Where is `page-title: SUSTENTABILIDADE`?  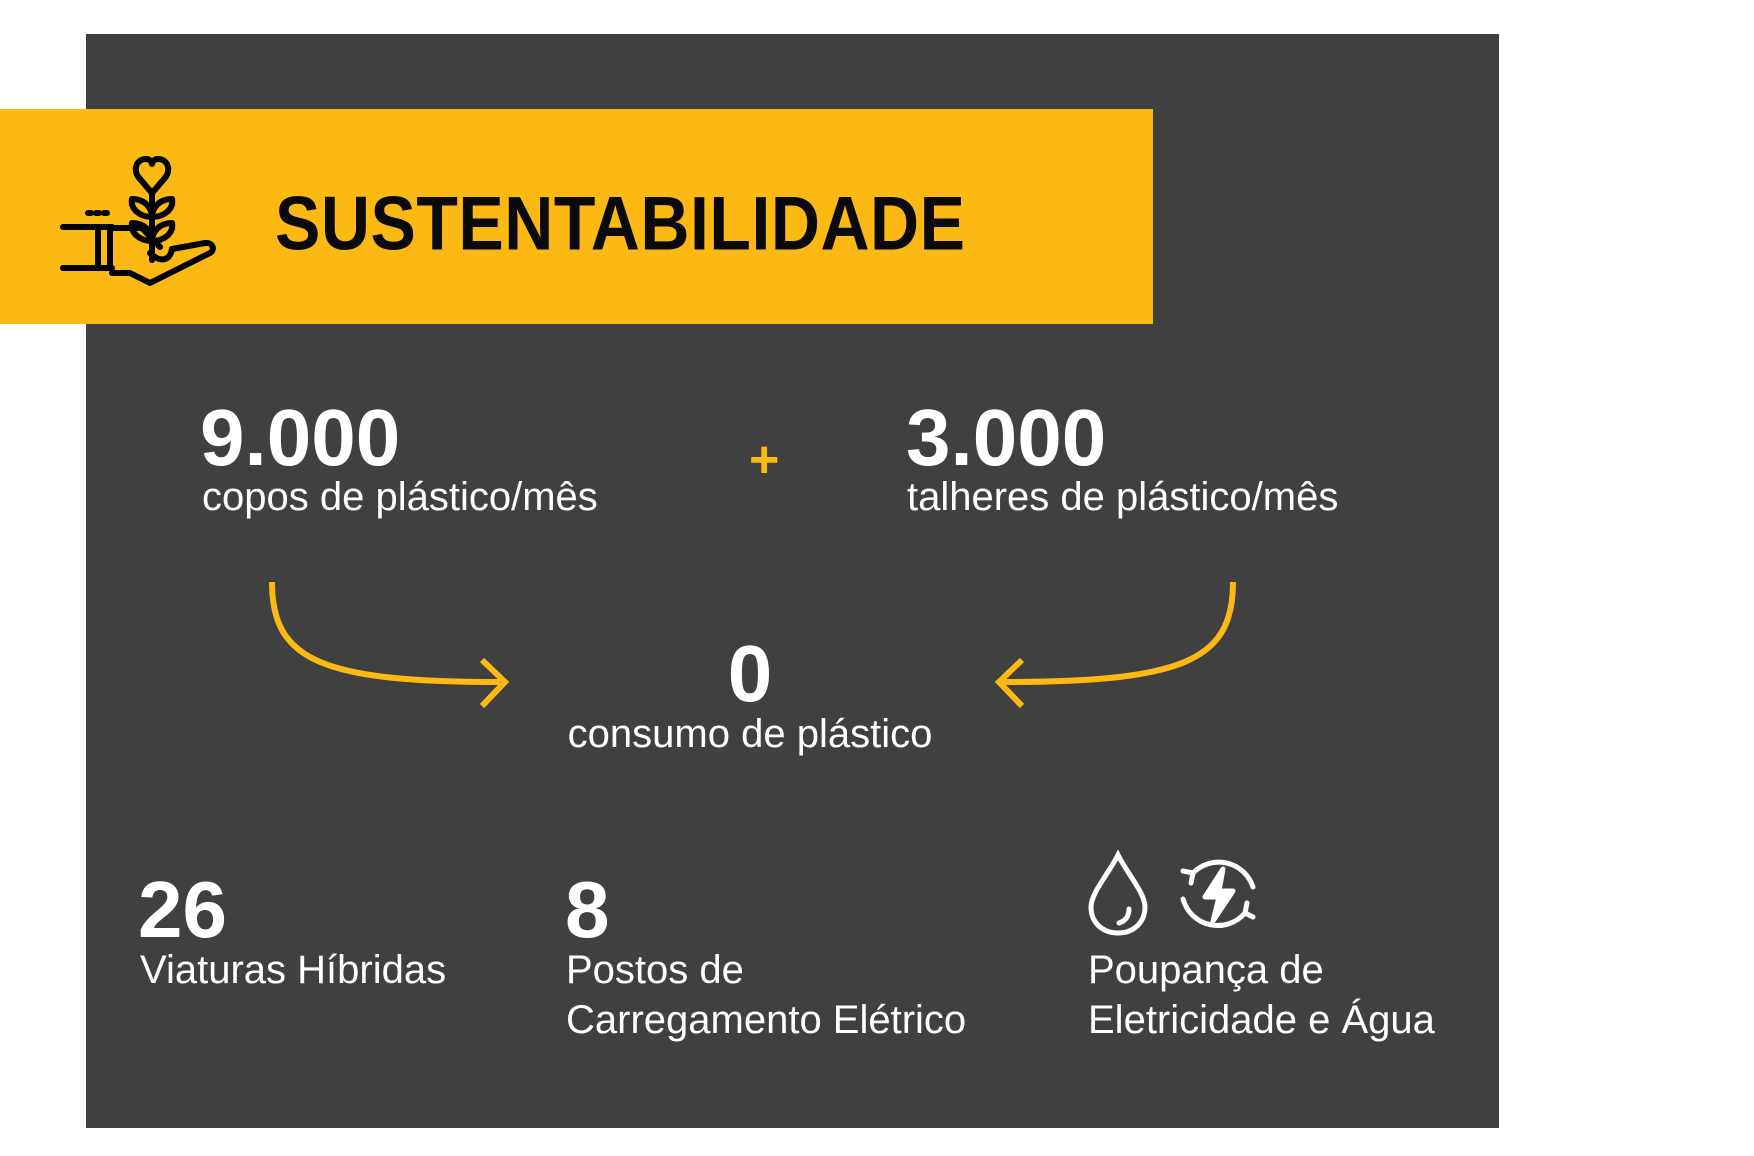 page-title: SUSTENTABILIDADE is located at coordinates (620, 224).